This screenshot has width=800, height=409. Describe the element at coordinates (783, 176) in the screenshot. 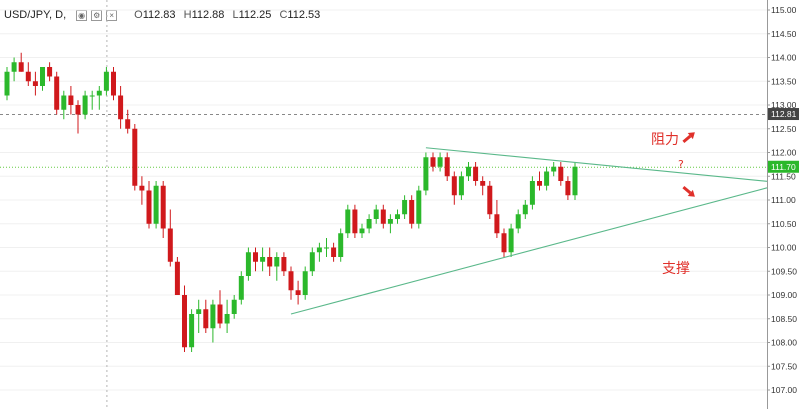

I see `y-tick-label: 111.50` at that location.